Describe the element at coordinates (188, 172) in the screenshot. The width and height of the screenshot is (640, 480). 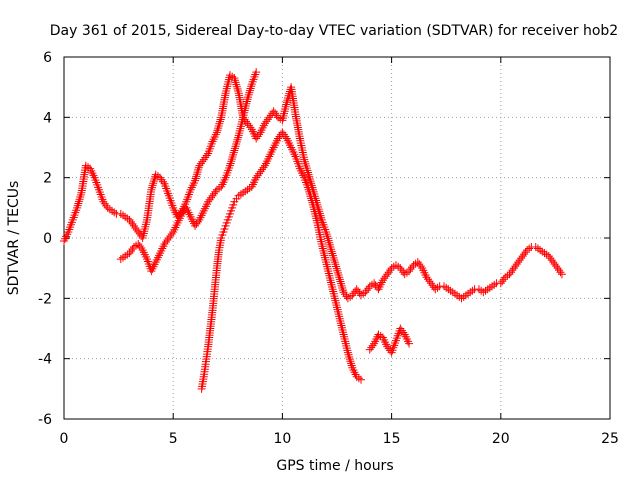
I see `data-series` at that location.